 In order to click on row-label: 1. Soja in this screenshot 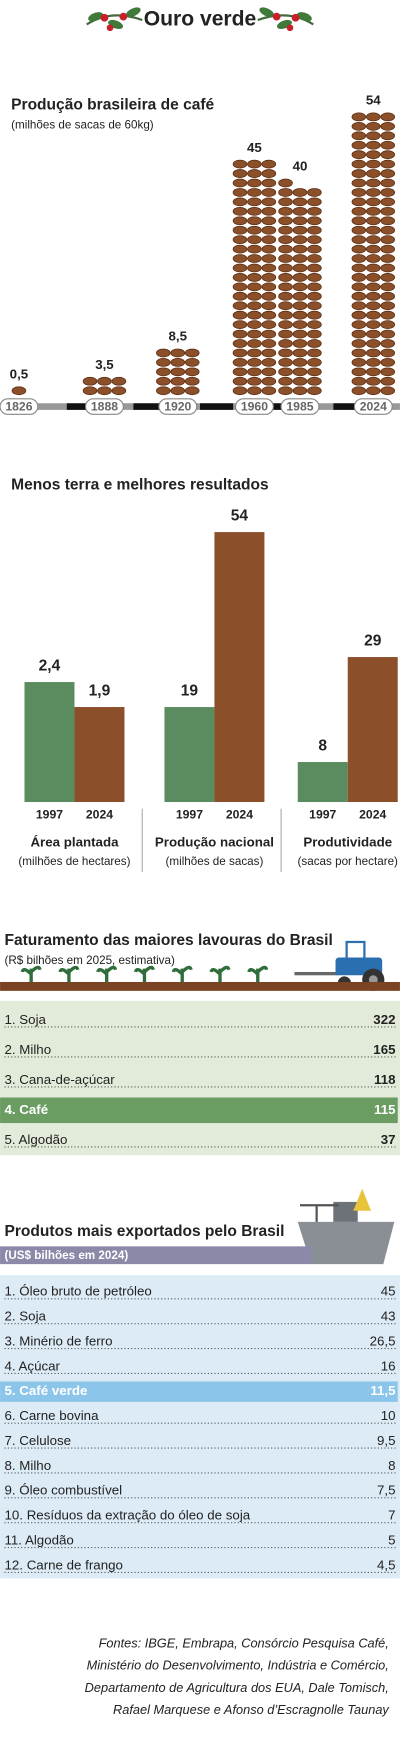, I will do `click(25, 1019)`.